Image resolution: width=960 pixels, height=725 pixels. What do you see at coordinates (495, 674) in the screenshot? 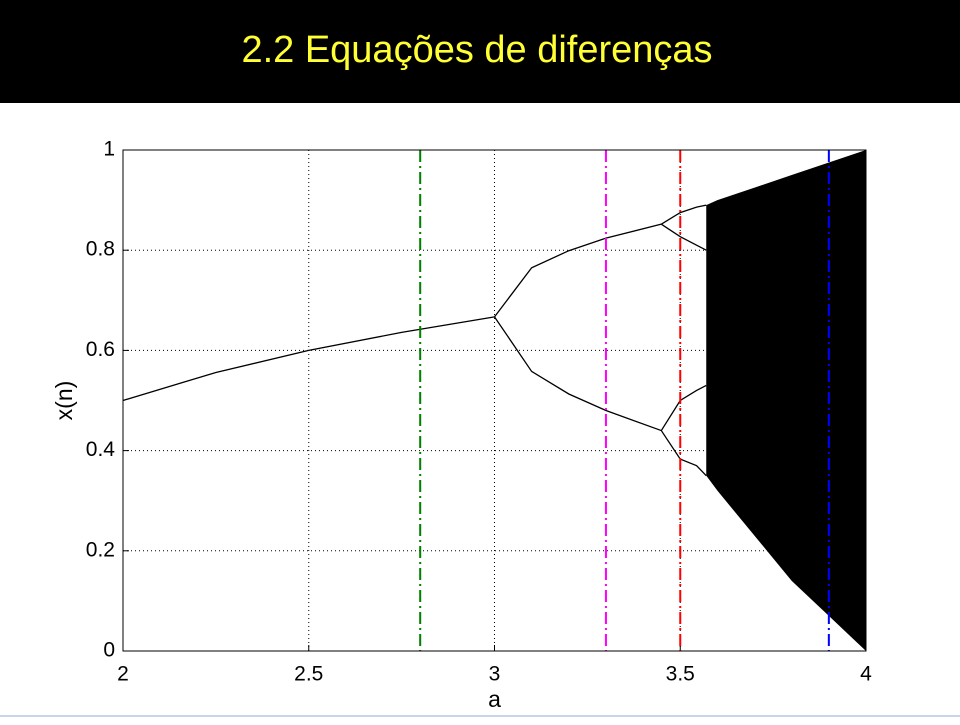
I see `x-tick-label: 3` at bounding box center [495, 674].